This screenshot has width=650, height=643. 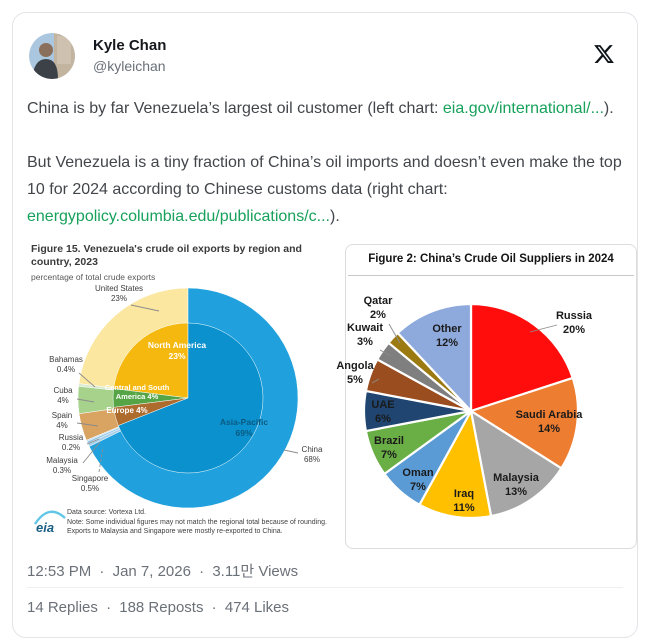 What do you see at coordinates (63, 395) in the screenshot?
I see `pie-label-cuba: Cuba 4%` at bounding box center [63, 395].